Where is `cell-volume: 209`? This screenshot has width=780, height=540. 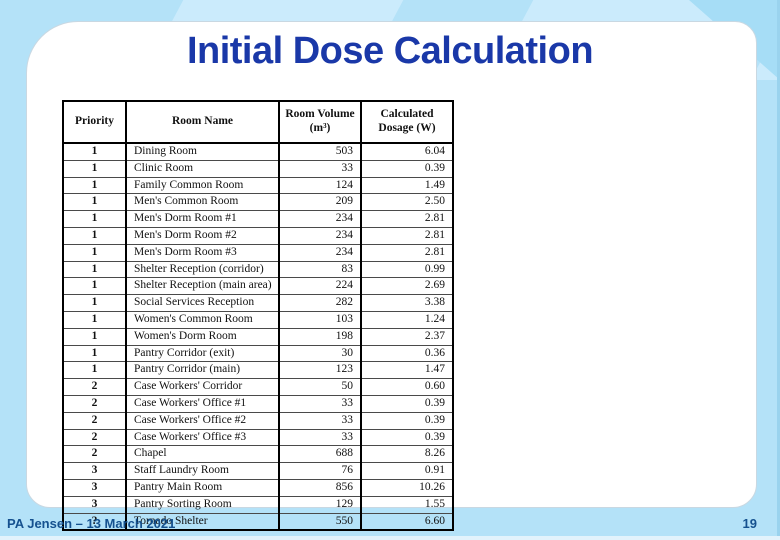
cell-volume: 209 is located at coordinates (320, 202).